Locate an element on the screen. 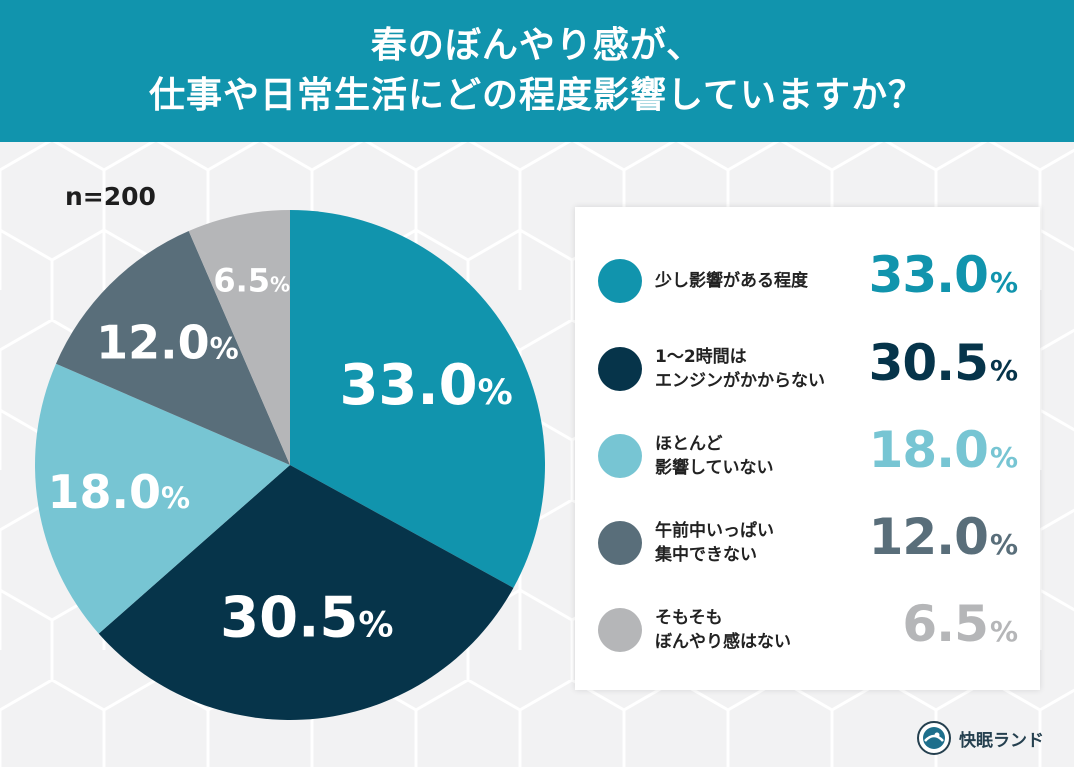 The image size is (1074, 767). brand: 快眠ランド is located at coordinates (980, 738).